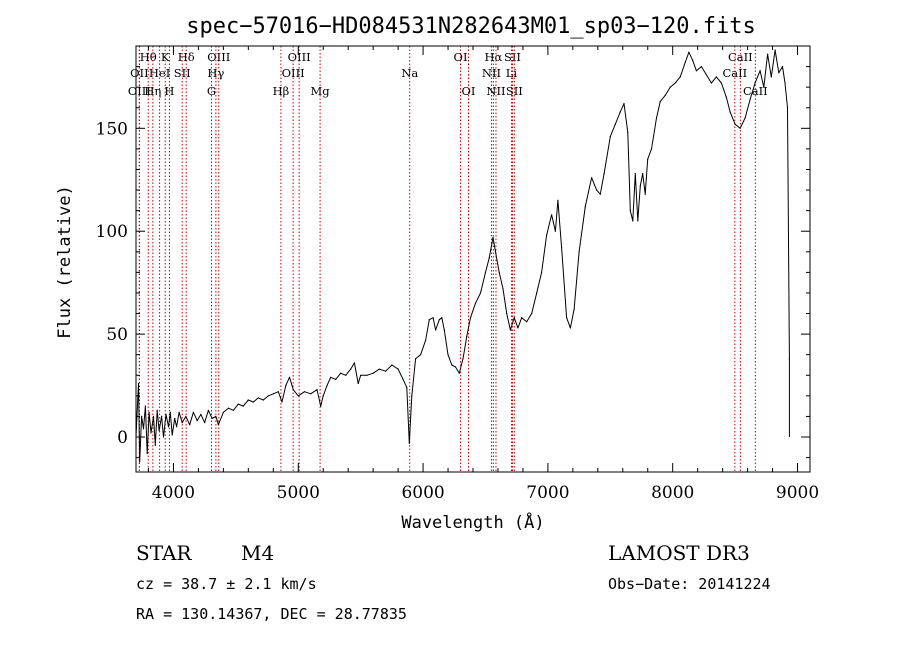 The width and height of the screenshot is (900, 654). I want to click on spectral-line-label: Hα, so click(493, 57).